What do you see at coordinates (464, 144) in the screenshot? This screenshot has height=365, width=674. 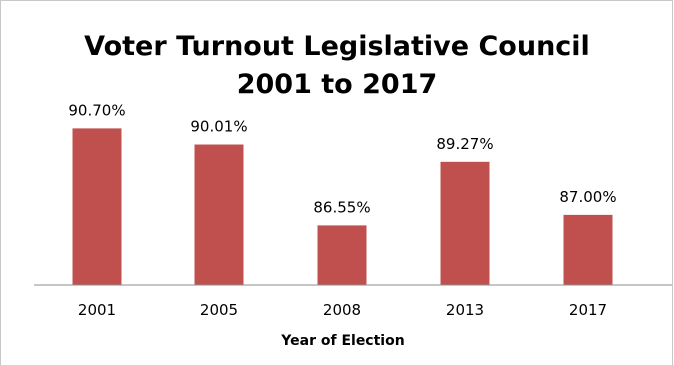 I see `data-label-2013: 89.27%` at bounding box center [464, 144].